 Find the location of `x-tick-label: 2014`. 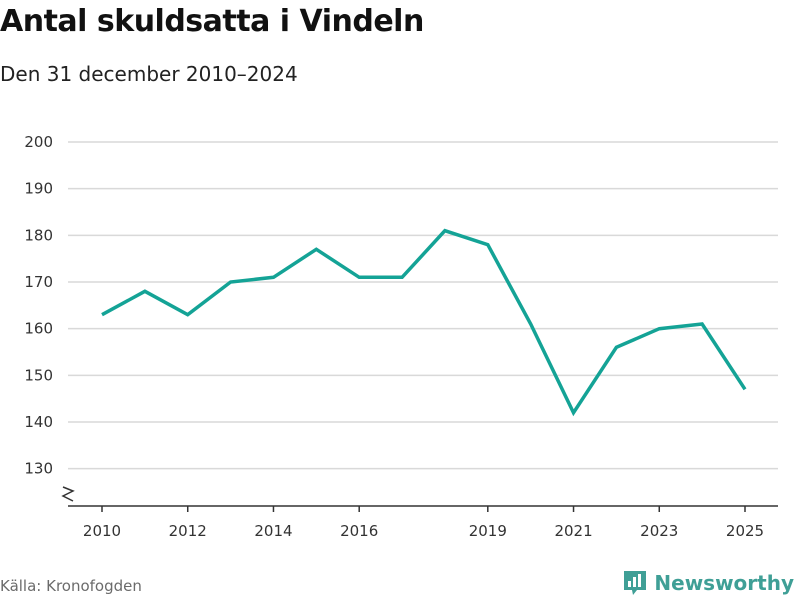

x-tick-label: 2014 is located at coordinates (273, 531).